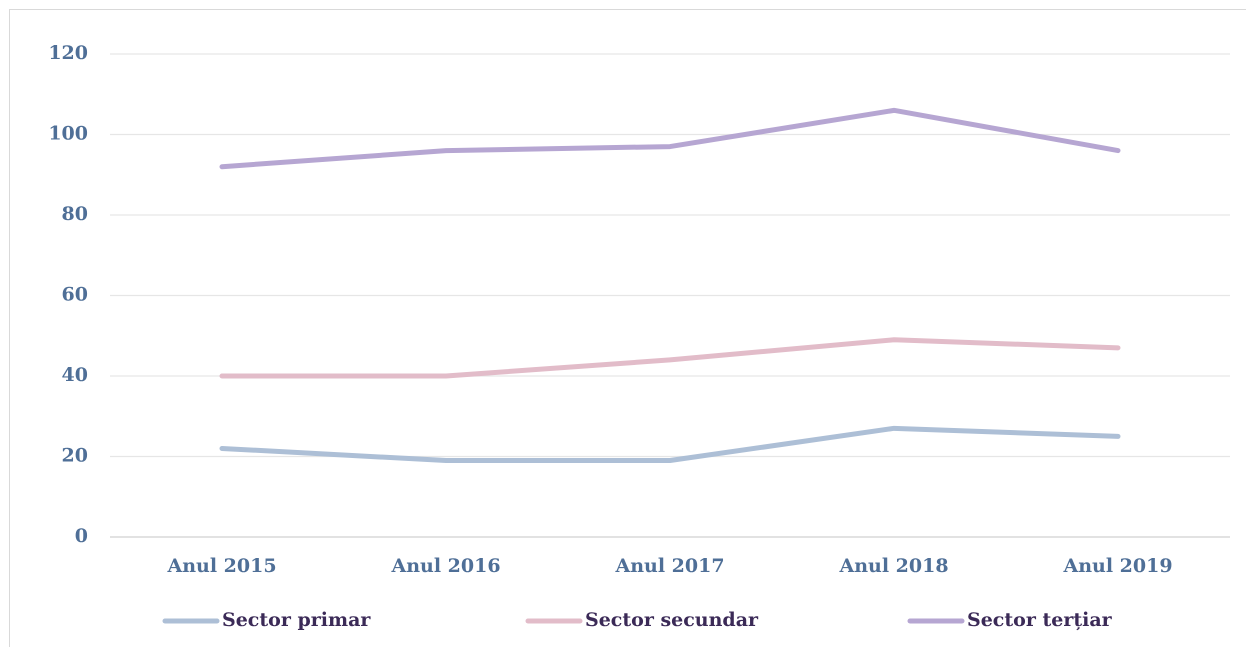  Describe the element at coordinates (75, 456) in the screenshot. I see `y-tick-label: 20` at that location.